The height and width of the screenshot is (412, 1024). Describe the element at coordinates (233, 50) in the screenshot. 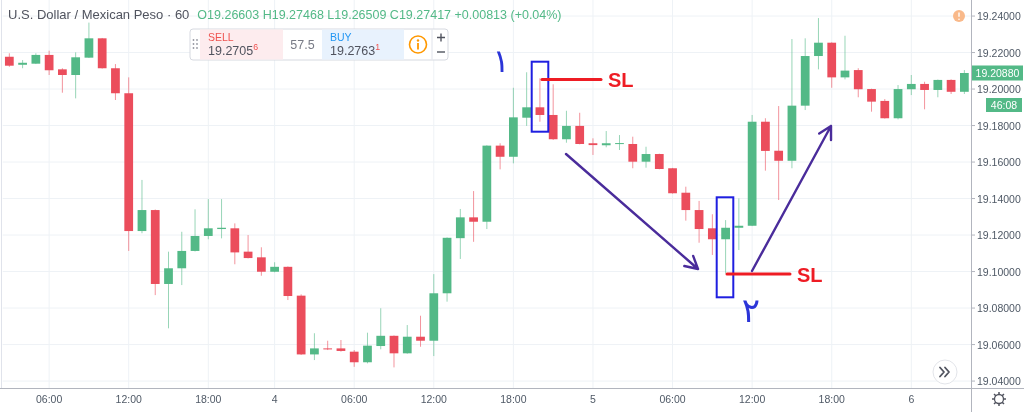

I see `annotation: 19.2705$^{6}$` at that location.